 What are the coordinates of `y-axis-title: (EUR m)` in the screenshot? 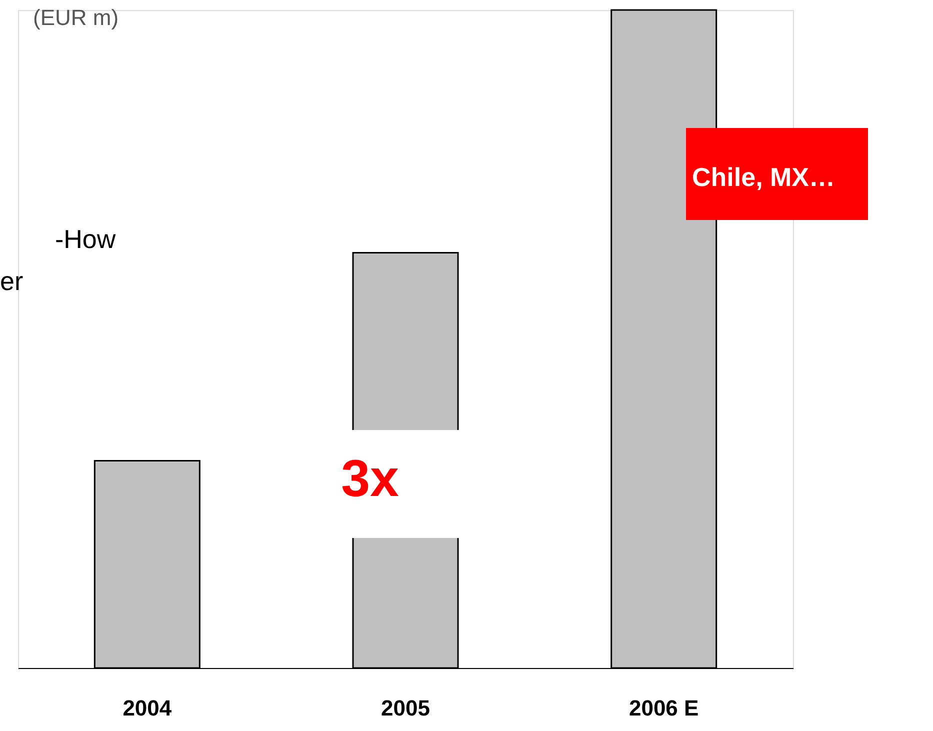 It's located at (76, 17).